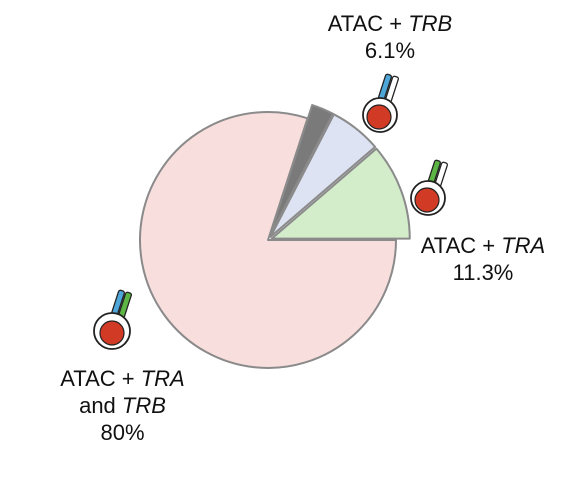 The image size is (578, 480). Describe the element at coordinates (483, 272) in the screenshot. I see `label-tra-percent: 11.3%` at that location.